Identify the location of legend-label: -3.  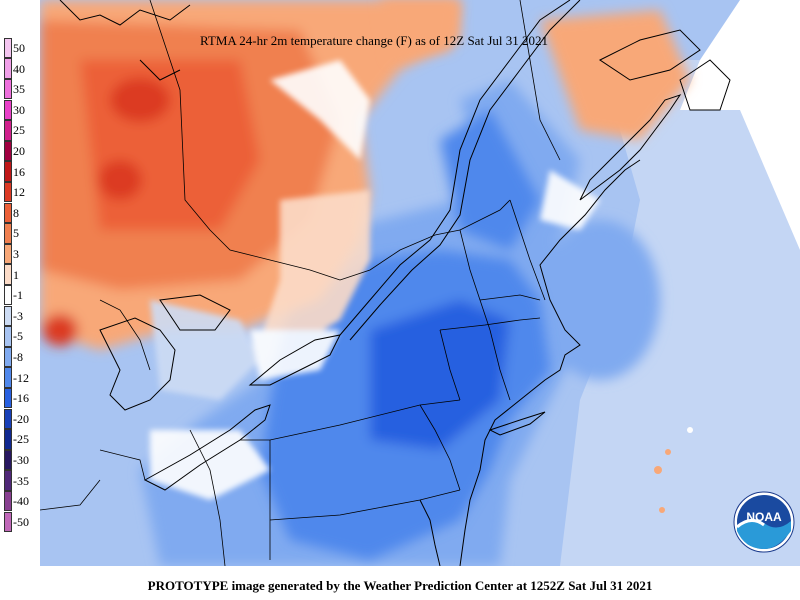
(18, 315).